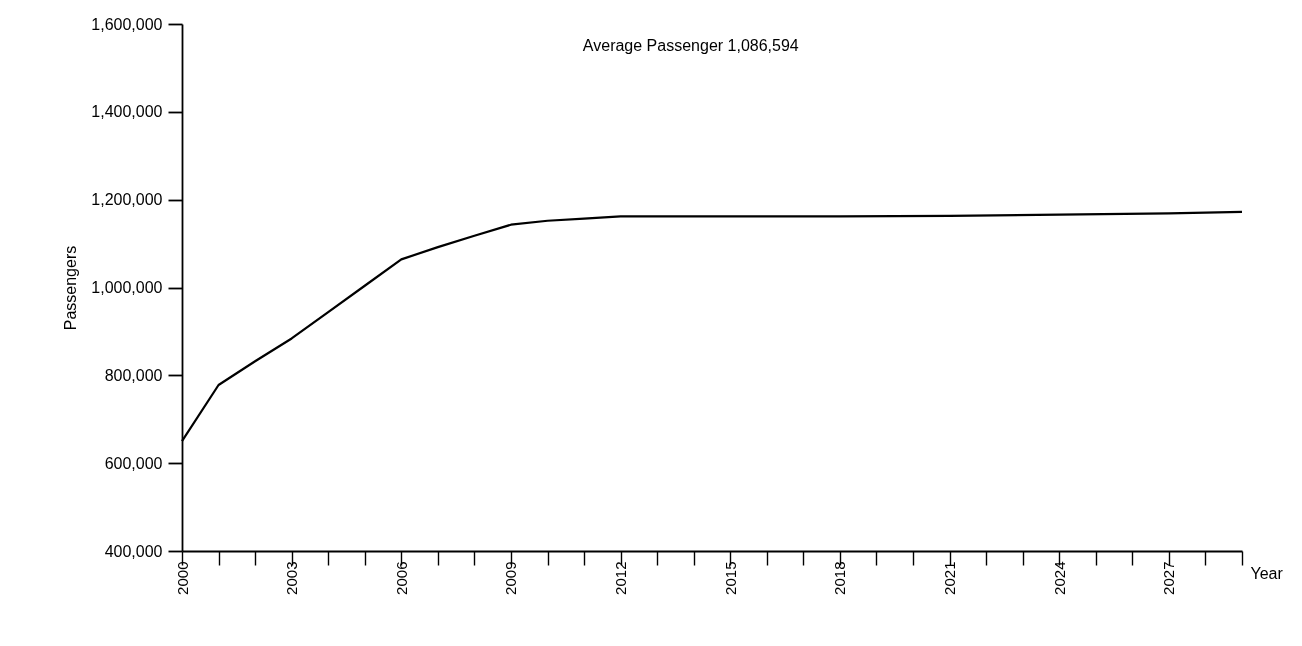  Describe the element at coordinates (292, 578) in the screenshot. I see `x-tick-label: 2003` at that location.